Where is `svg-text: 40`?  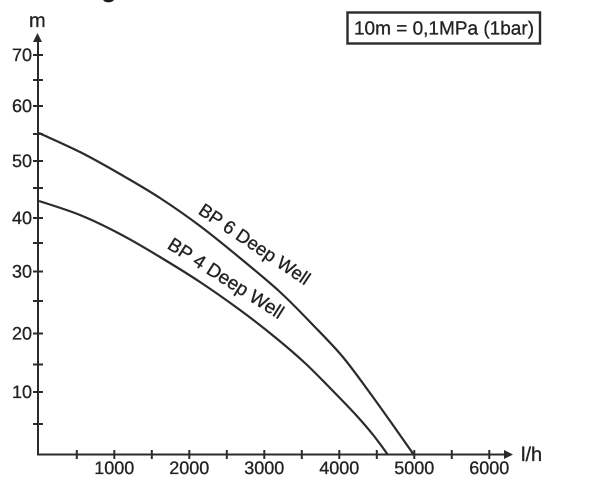
svg-text: 40 is located at coordinates (22, 218).